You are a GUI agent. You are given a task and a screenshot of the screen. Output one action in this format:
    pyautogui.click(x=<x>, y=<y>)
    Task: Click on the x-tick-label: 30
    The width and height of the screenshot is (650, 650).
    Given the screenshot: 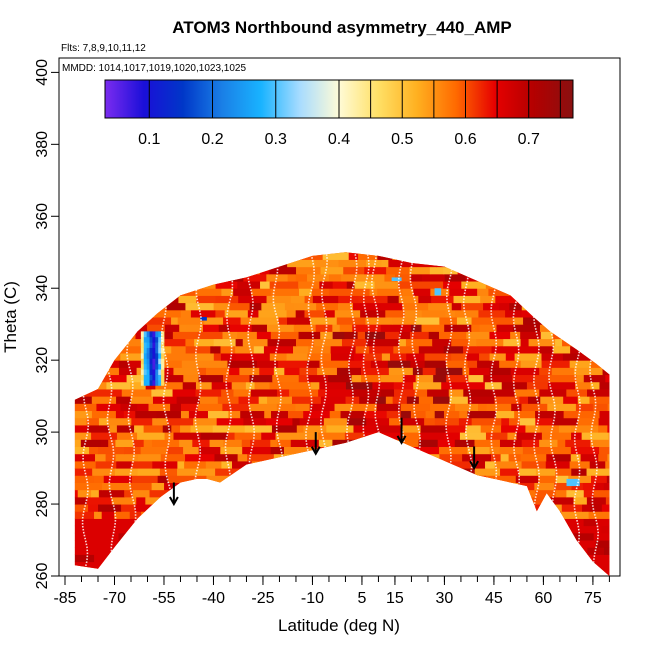 What is the action you would take?
    pyautogui.click(x=445, y=598)
    